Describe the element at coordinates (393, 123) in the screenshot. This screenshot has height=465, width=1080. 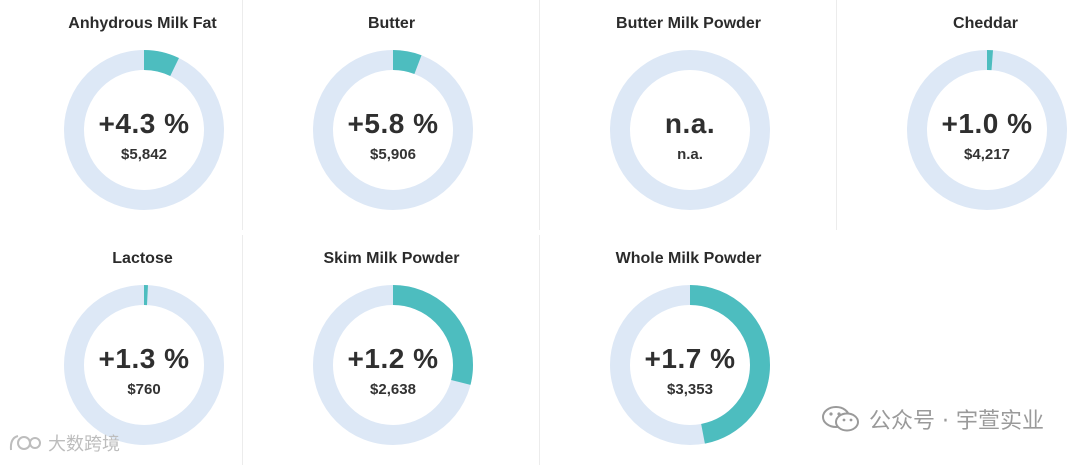
I see `gauge-change-label: +5.8 %` at that location.